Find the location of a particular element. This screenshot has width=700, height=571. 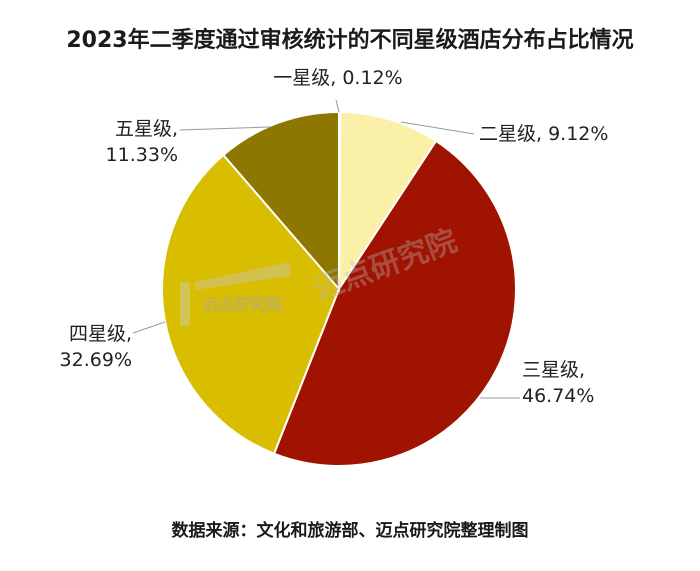

slice-label-name-5: 五星级, is located at coordinates (146, 129).